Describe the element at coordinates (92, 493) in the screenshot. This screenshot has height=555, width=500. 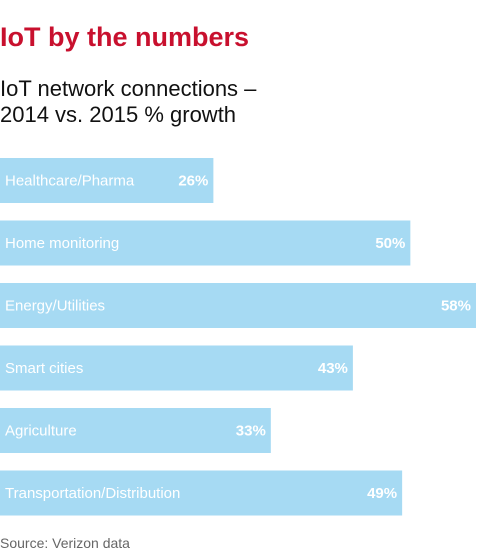
I see `bar-label-transportation-distribution: Transportation/Distribution` at that location.